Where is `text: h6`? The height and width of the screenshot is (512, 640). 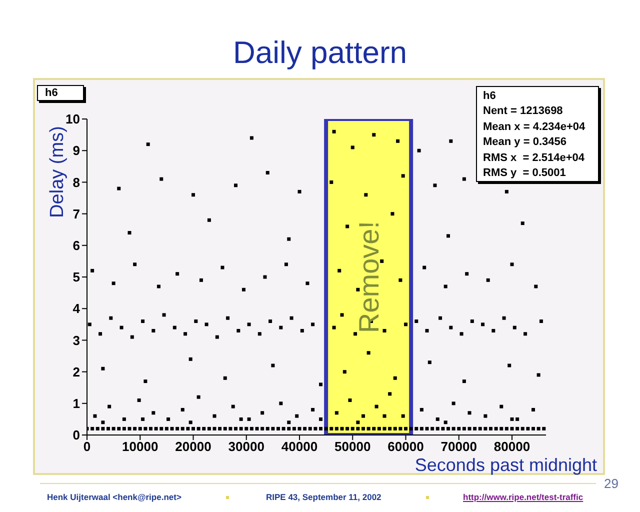
text: h6 is located at coordinates (489, 96).